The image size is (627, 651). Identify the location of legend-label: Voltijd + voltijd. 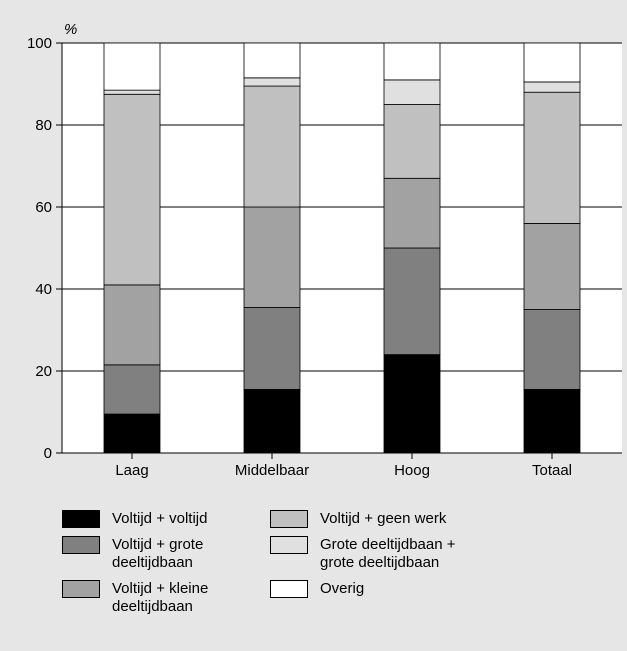
(160, 518).